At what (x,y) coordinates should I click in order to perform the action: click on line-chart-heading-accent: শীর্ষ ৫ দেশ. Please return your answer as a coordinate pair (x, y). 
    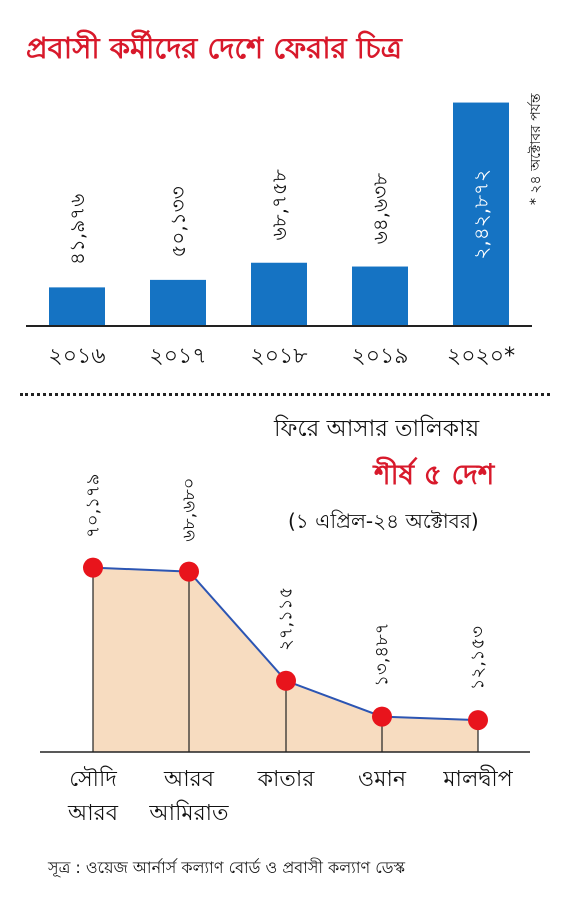
    Looking at the image, I should click on (434, 474).